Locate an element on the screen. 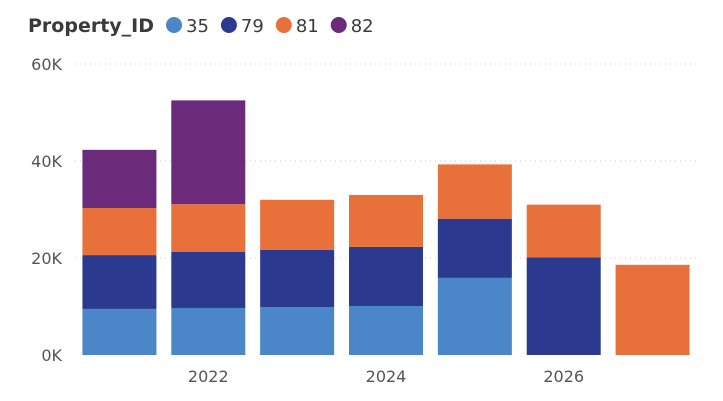 The height and width of the screenshot is (401, 723). x-axis: 2022 2024 2026 is located at coordinates (386, 376).